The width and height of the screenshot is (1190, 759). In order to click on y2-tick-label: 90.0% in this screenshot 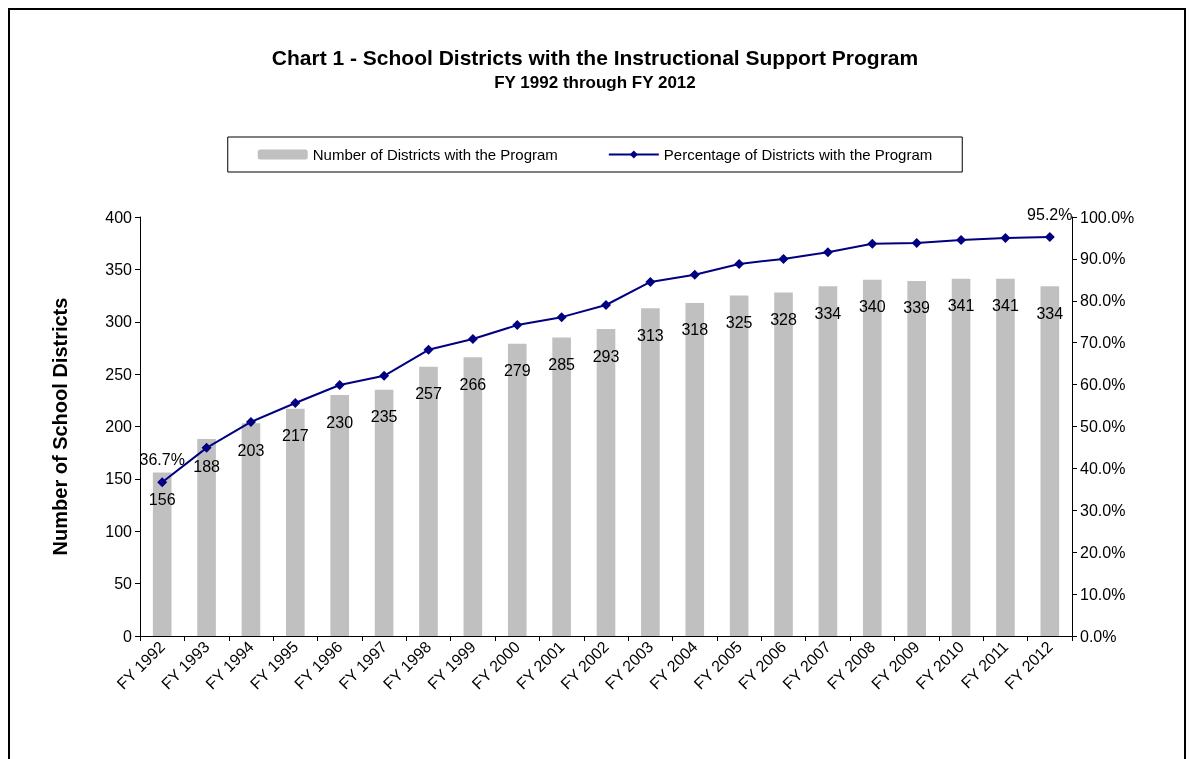, I will do `click(1103, 259)`.